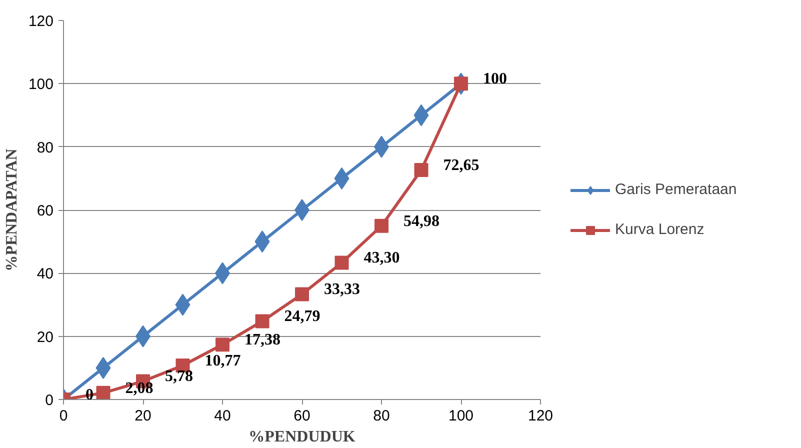 The height and width of the screenshot is (448, 801). What do you see at coordinates (676, 189) in the screenshot?
I see `legend-label: Garis Pemerataan` at bounding box center [676, 189].